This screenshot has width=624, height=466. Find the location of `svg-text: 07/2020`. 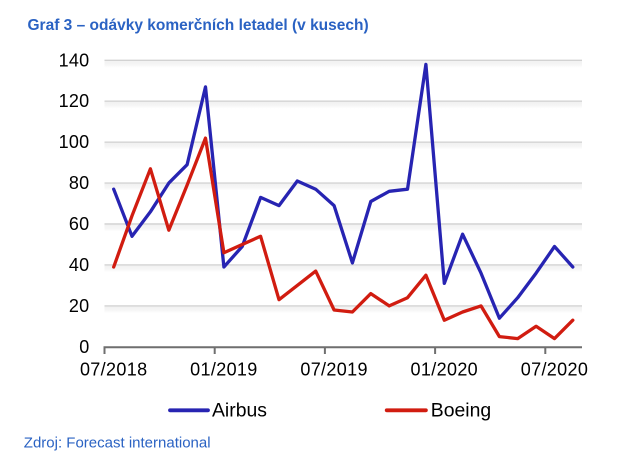

svg-text: 07/2020 is located at coordinates (555, 370).